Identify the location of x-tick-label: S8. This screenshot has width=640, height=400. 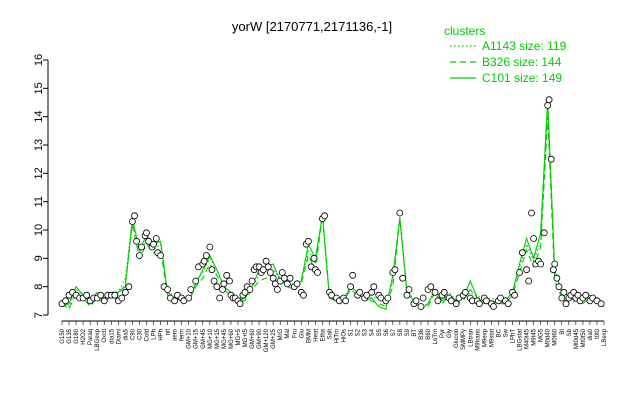
(401, 332).